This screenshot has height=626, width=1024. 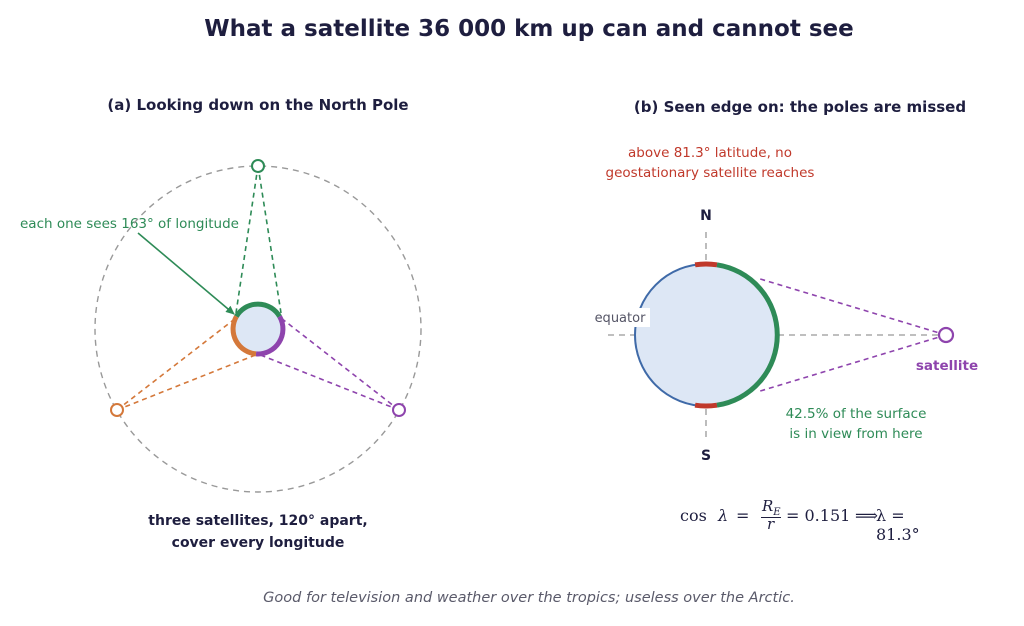 What do you see at coordinates (706, 216) in the screenshot?
I see `north-label: N` at bounding box center [706, 216].